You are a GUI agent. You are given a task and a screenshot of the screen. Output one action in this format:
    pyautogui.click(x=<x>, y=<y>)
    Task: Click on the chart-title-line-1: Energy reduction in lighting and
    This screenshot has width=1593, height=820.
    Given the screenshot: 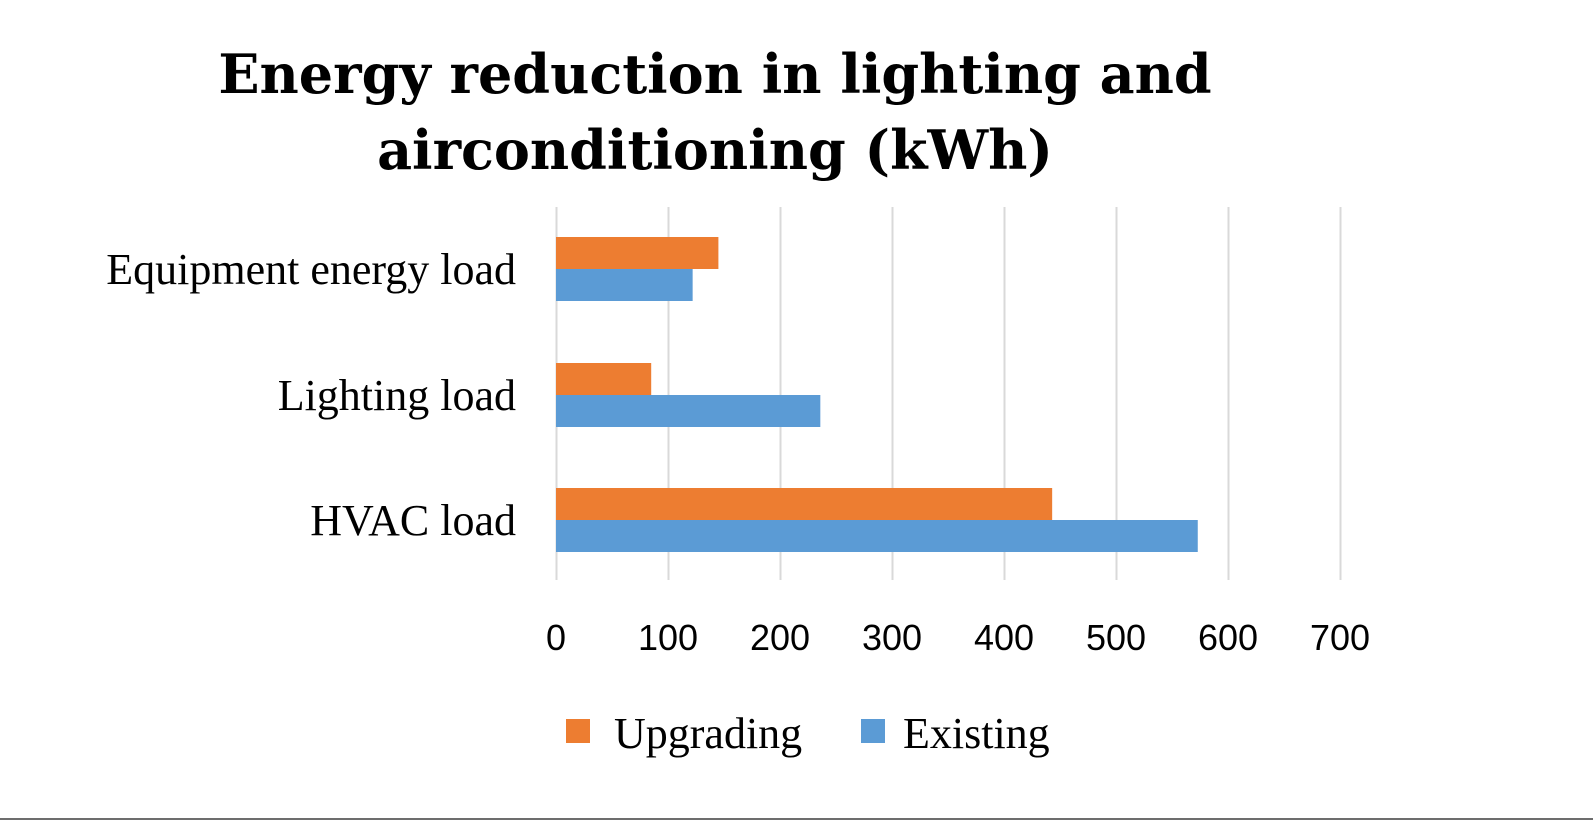 What is the action you would take?
    pyautogui.click(x=715, y=74)
    